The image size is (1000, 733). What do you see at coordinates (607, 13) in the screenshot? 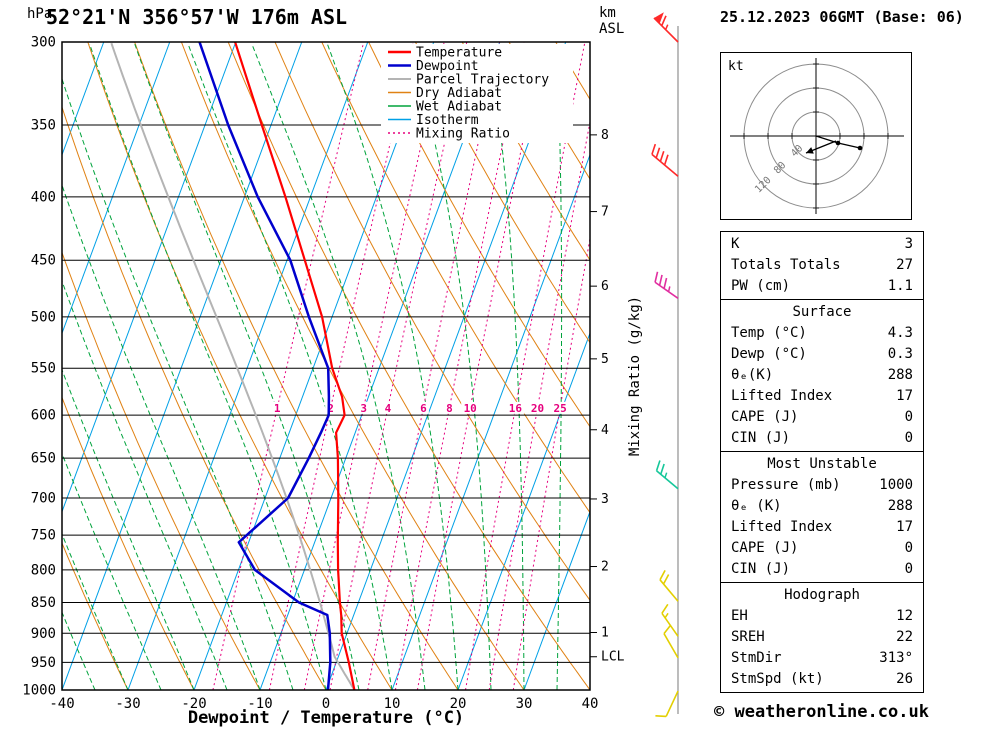
I see `altitude-axis-unit-km: km` at bounding box center [607, 13].